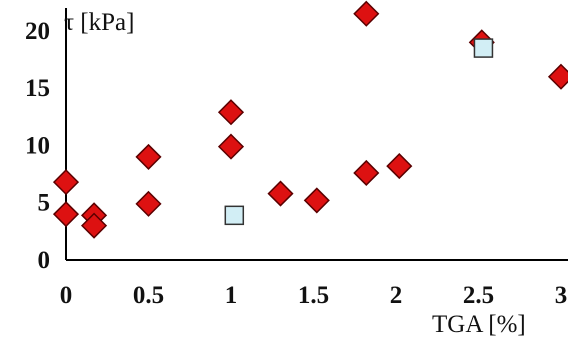 This screenshot has width=568, height=345. I want to click on y-tick-labels: 0 5 10 15 20, so click(37, 146).